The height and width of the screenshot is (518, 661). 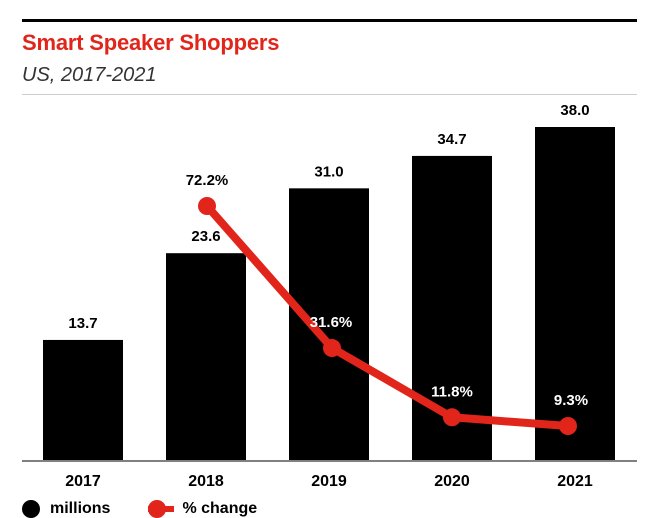 What do you see at coordinates (329, 94) in the screenshot?
I see `subtitle-divider` at bounding box center [329, 94].